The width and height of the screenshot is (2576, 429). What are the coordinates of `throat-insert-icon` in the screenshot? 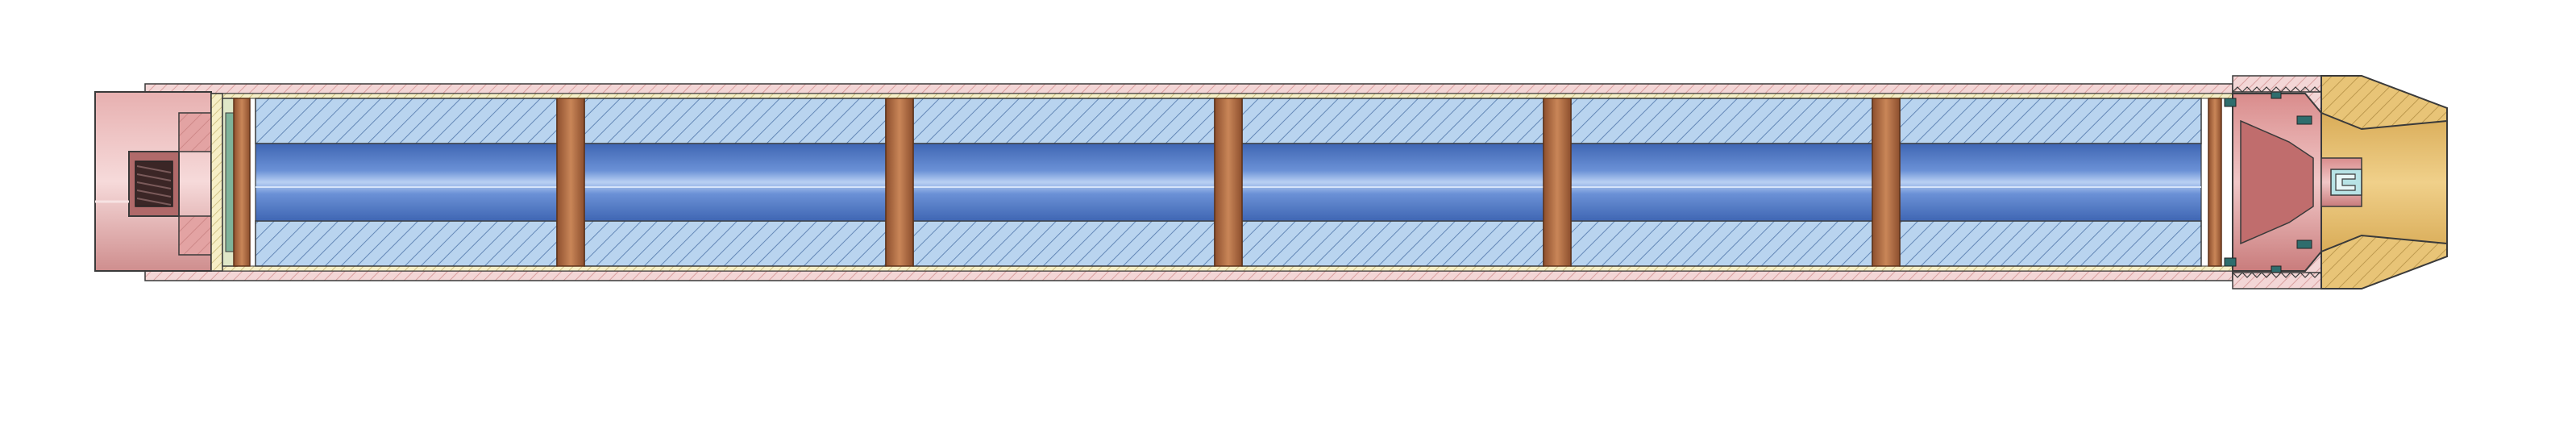 It's located at (2345, 182).